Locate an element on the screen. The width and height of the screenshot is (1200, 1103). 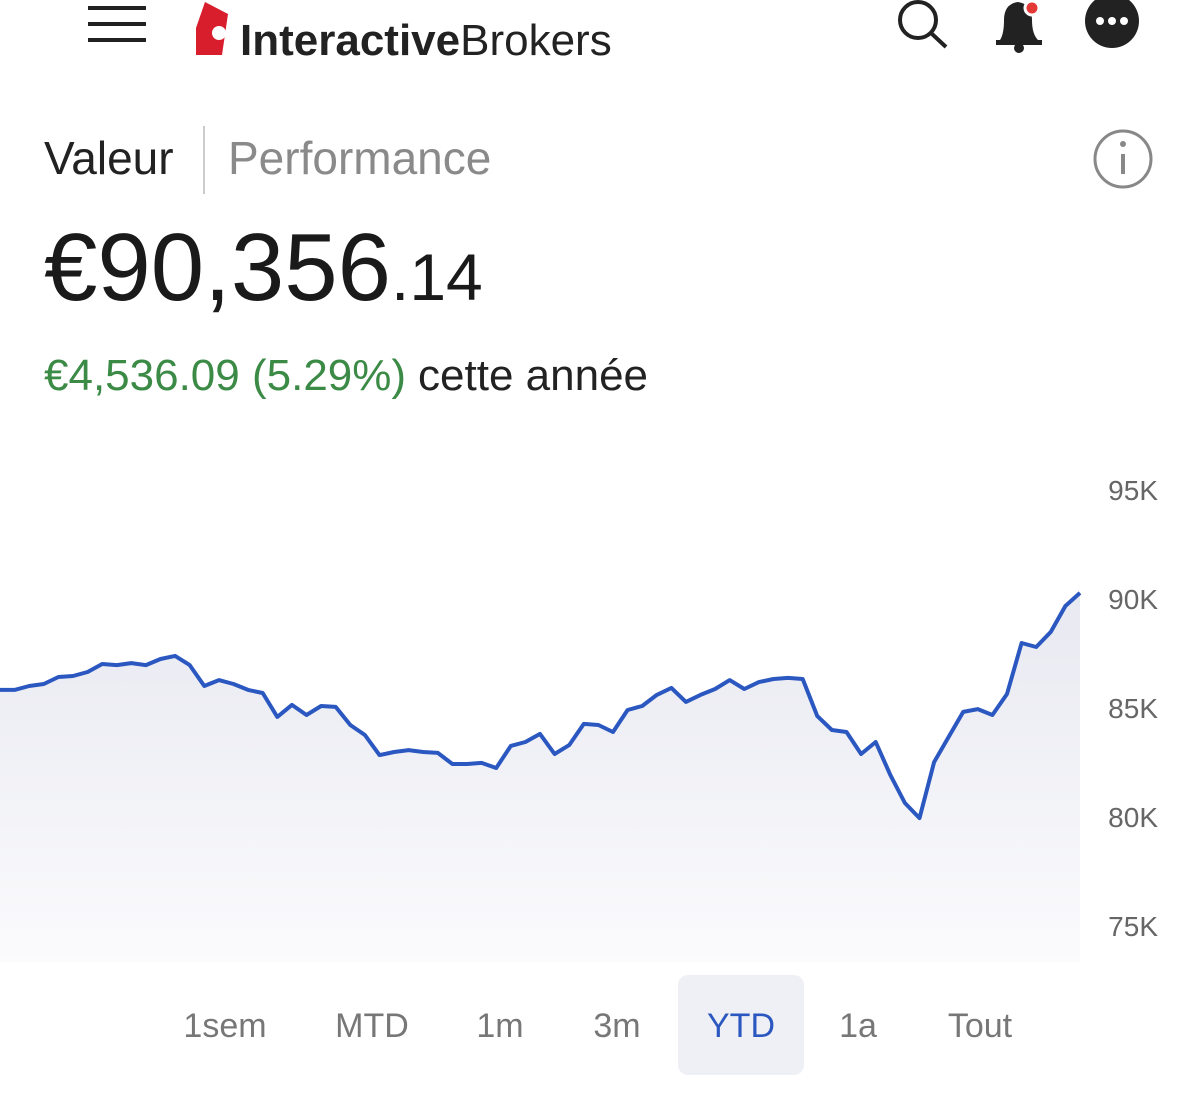
menu-button is located at coordinates (117, 24).